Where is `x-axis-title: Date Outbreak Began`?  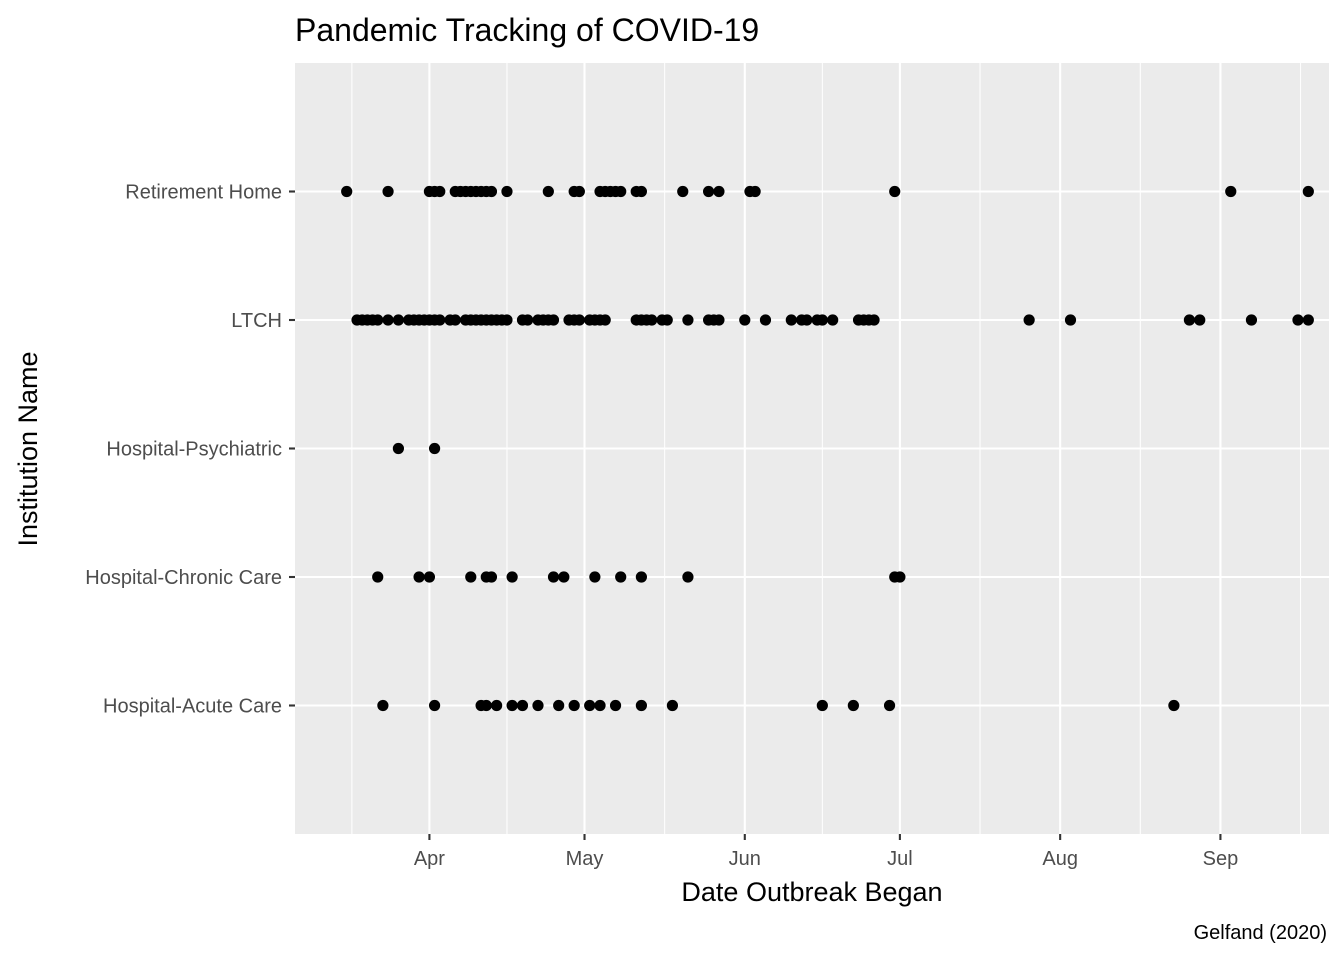 x-axis-title: Date Outbreak Began is located at coordinates (811, 892).